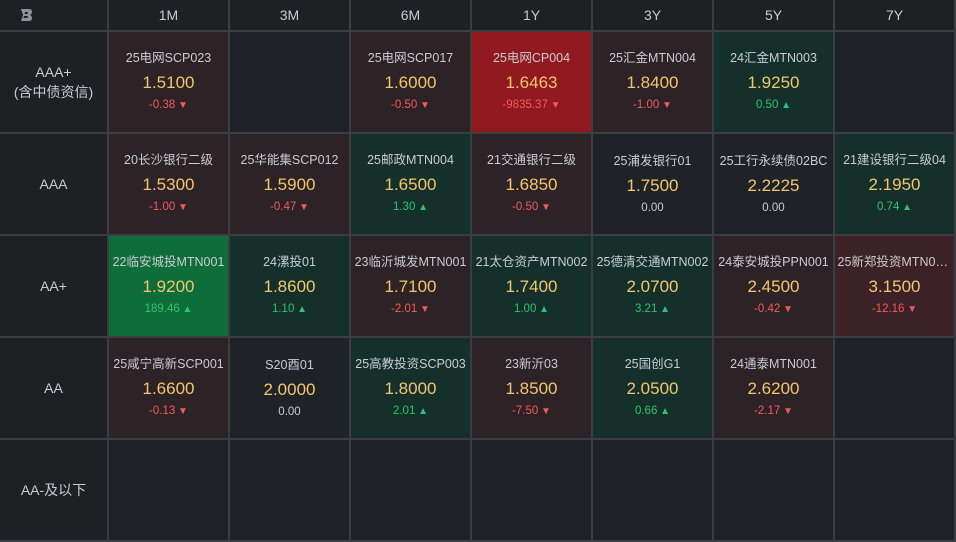  I want to click on bond-cell: 23新沂03 1.8500 -7.50, so click(531, 388).